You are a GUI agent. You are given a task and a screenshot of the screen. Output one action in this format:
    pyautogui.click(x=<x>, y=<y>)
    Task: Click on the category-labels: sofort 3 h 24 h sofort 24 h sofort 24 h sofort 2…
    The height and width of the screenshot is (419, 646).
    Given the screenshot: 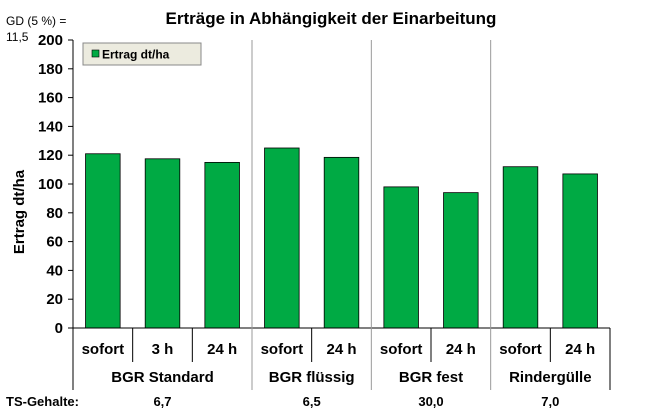 What is the action you would take?
    pyautogui.click(x=339, y=349)
    